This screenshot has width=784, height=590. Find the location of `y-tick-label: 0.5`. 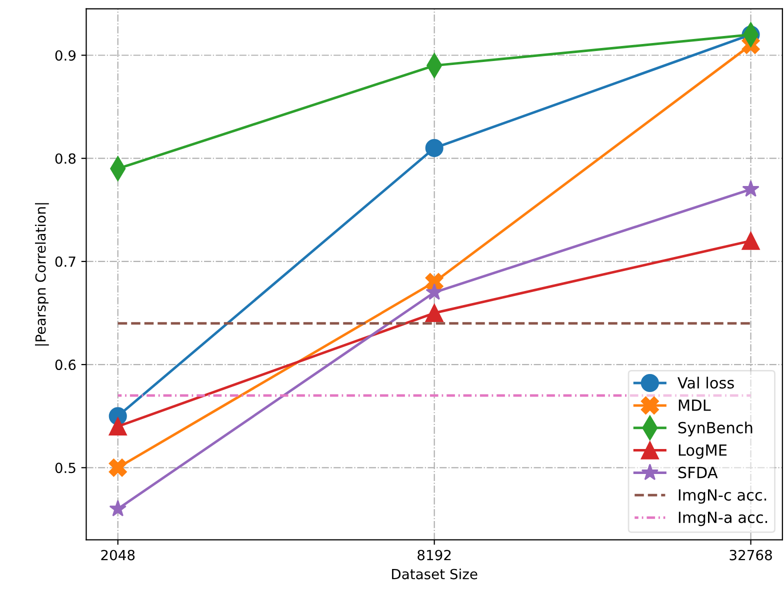

y-tick-label: 0.5 is located at coordinates (65, 468).